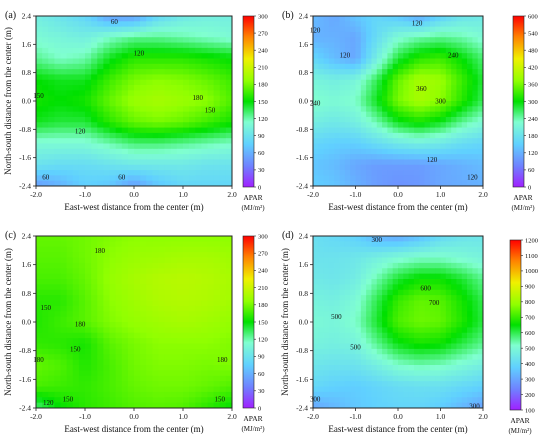 The image size is (550, 443). Describe the element at coordinates (263, 322) in the screenshot. I see `colorbar-tick-label: 150` at that location.